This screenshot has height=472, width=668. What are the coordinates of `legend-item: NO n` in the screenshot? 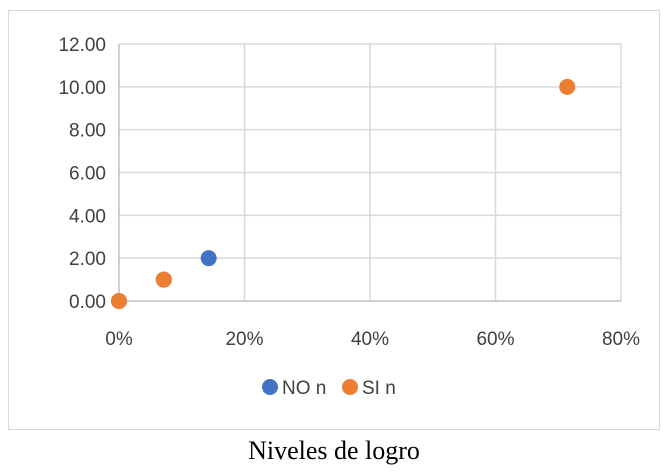 It's located at (294, 388).